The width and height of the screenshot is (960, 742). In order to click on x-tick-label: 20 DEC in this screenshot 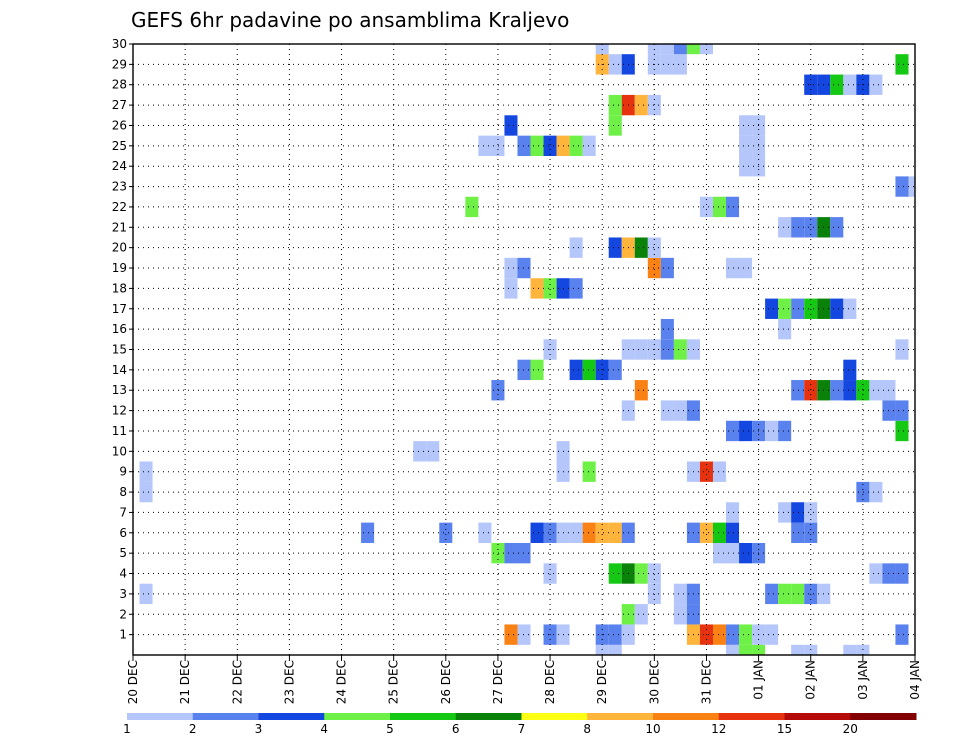, I will do `click(133, 682)`.